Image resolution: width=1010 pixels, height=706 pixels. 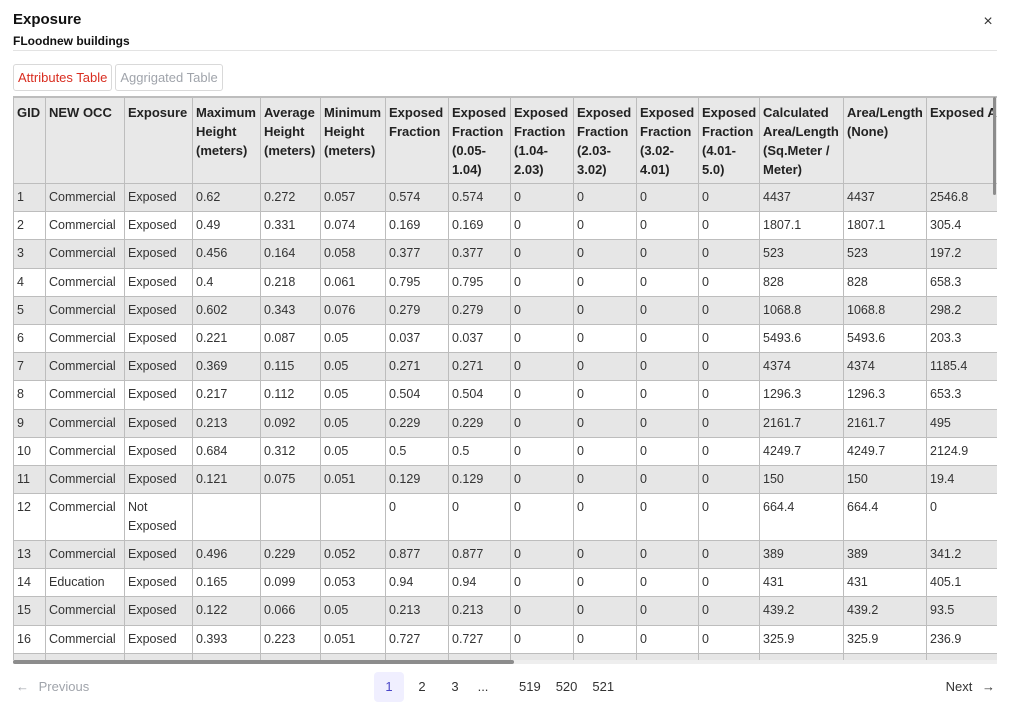 I want to click on table-cell: 0.169, so click(x=417, y=226).